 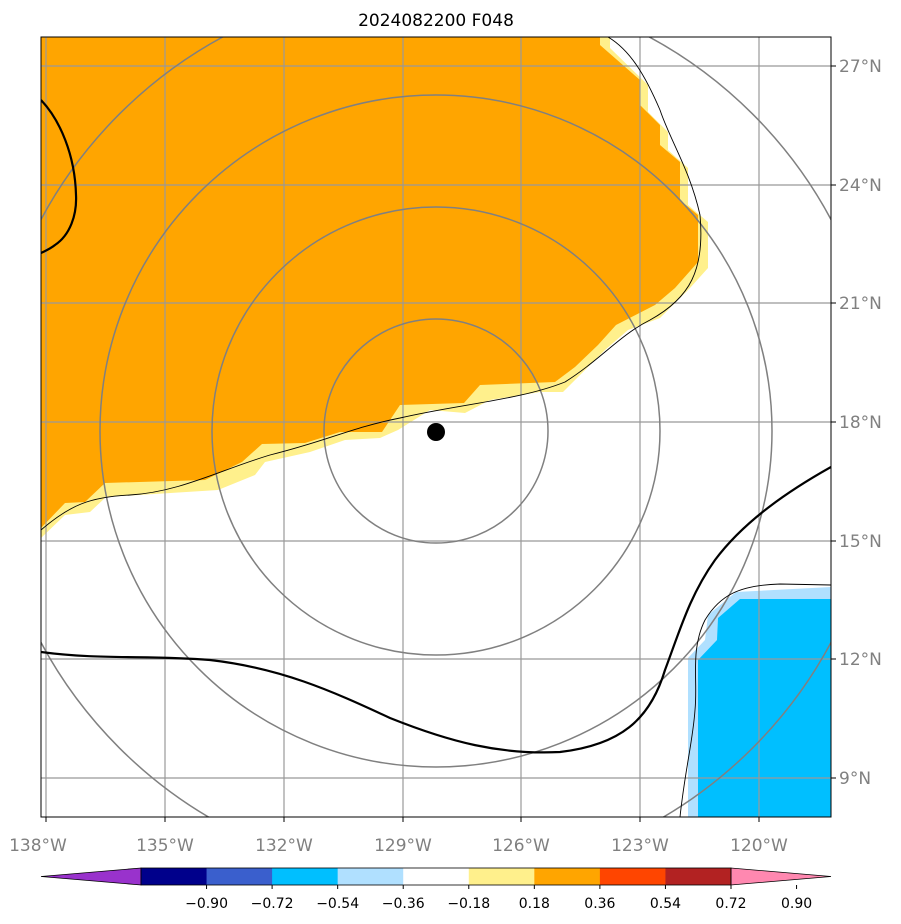 I want to click on colorbar-tick-label: 0.90, so click(x=796, y=904).